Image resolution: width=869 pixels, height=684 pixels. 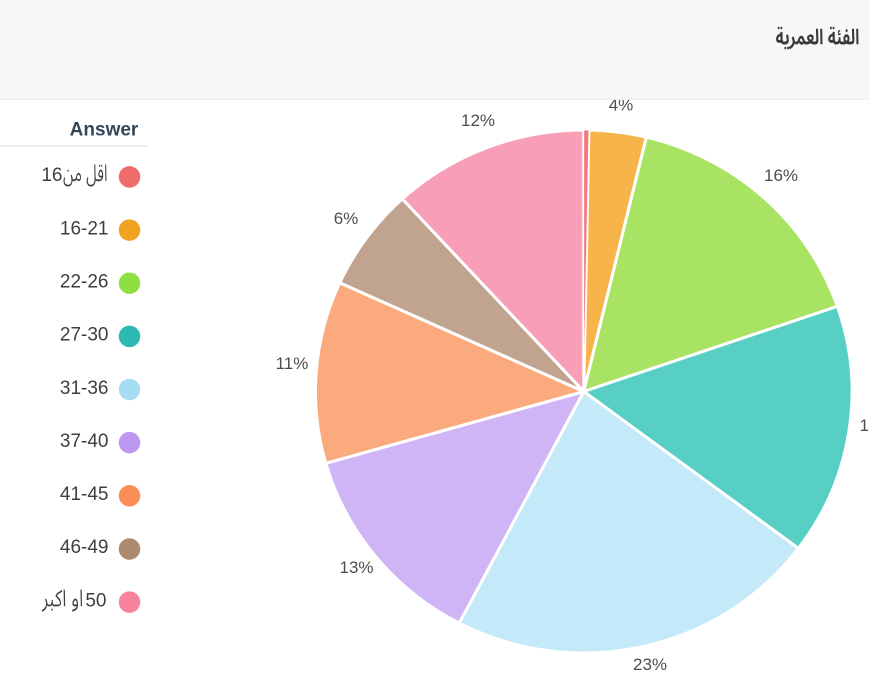 I want to click on svg-text: 27-30, so click(x=84, y=335).